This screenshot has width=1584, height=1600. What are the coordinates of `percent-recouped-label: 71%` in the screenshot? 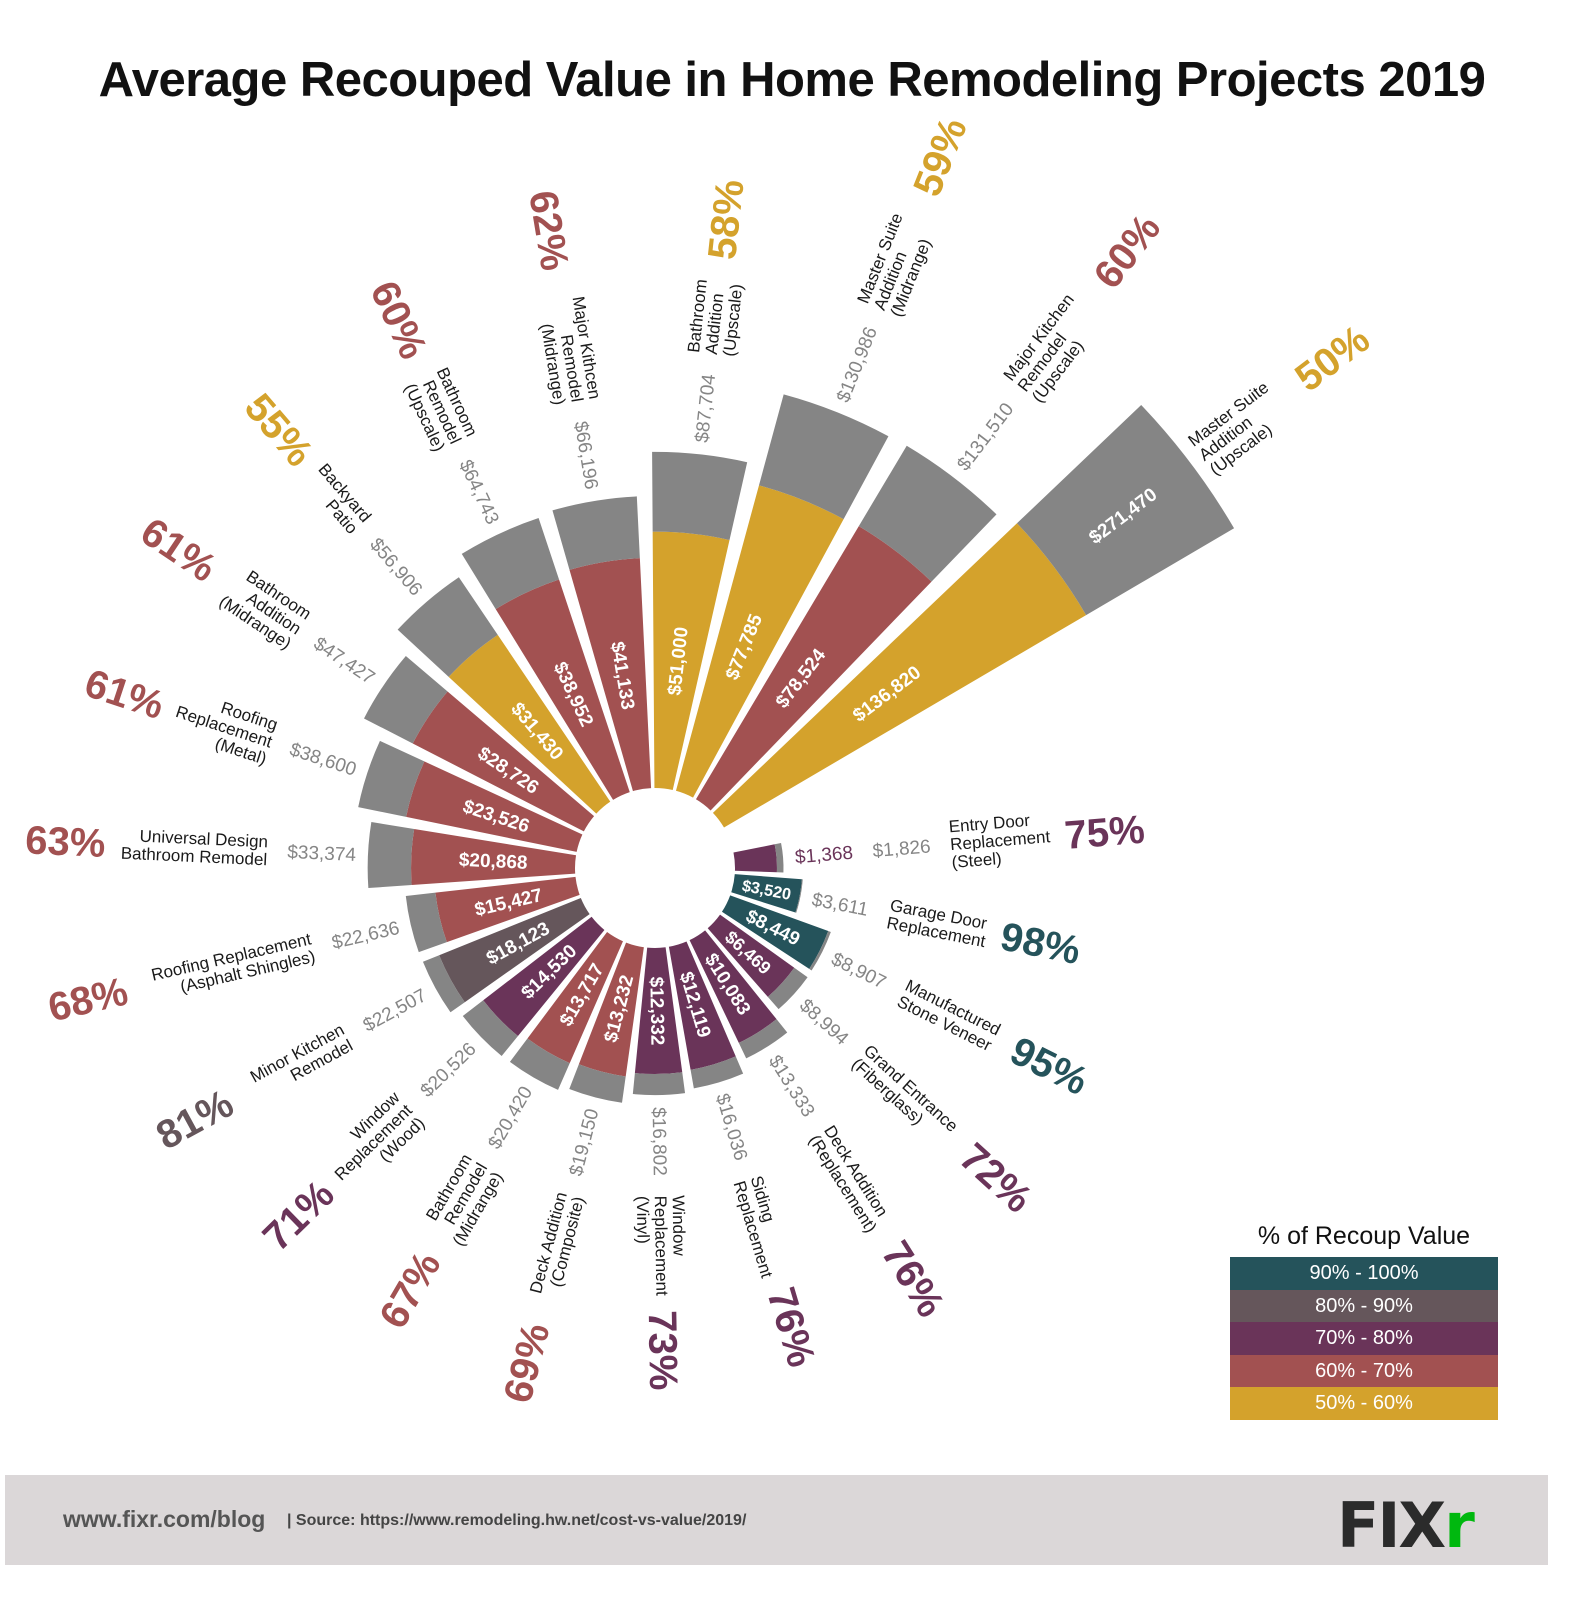 It's located at (299, 1215).